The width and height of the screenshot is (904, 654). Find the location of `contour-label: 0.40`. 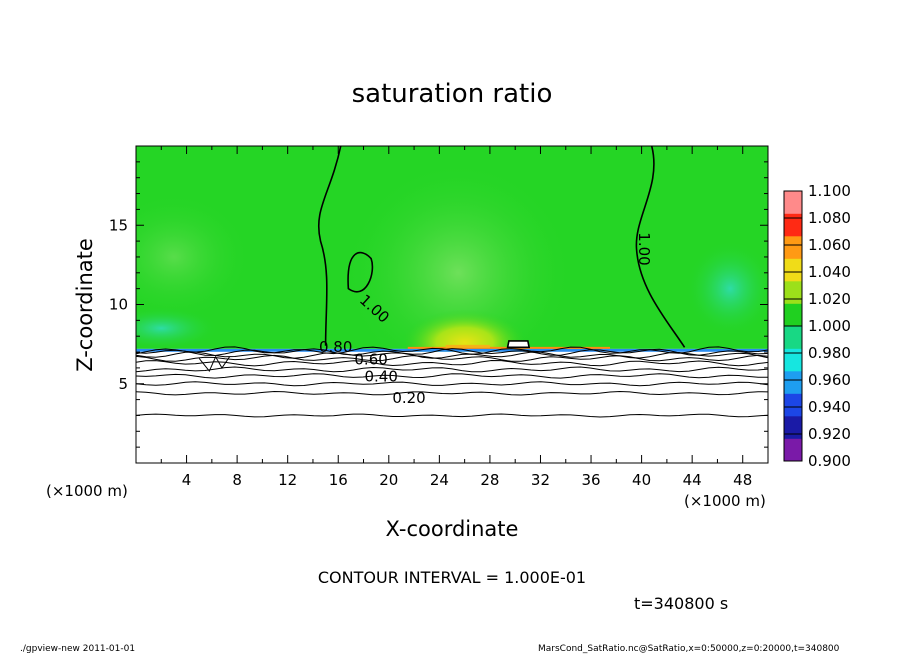

contour-label: 0.40 is located at coordinates (381, 376).